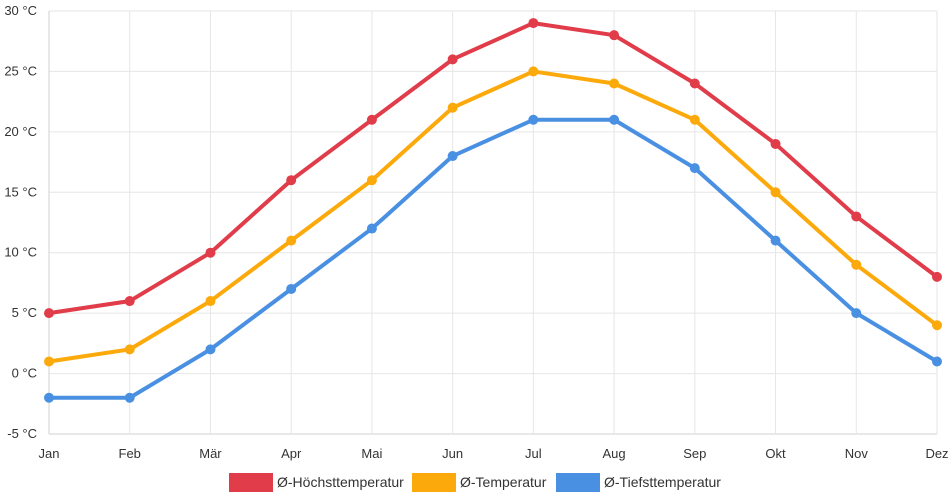 Image resolution: width=952 pixels, height=500 pixels. Describe the element at coordinates (614, 453) in the screenshot. I see `x-tick-label: Aug` at that location.